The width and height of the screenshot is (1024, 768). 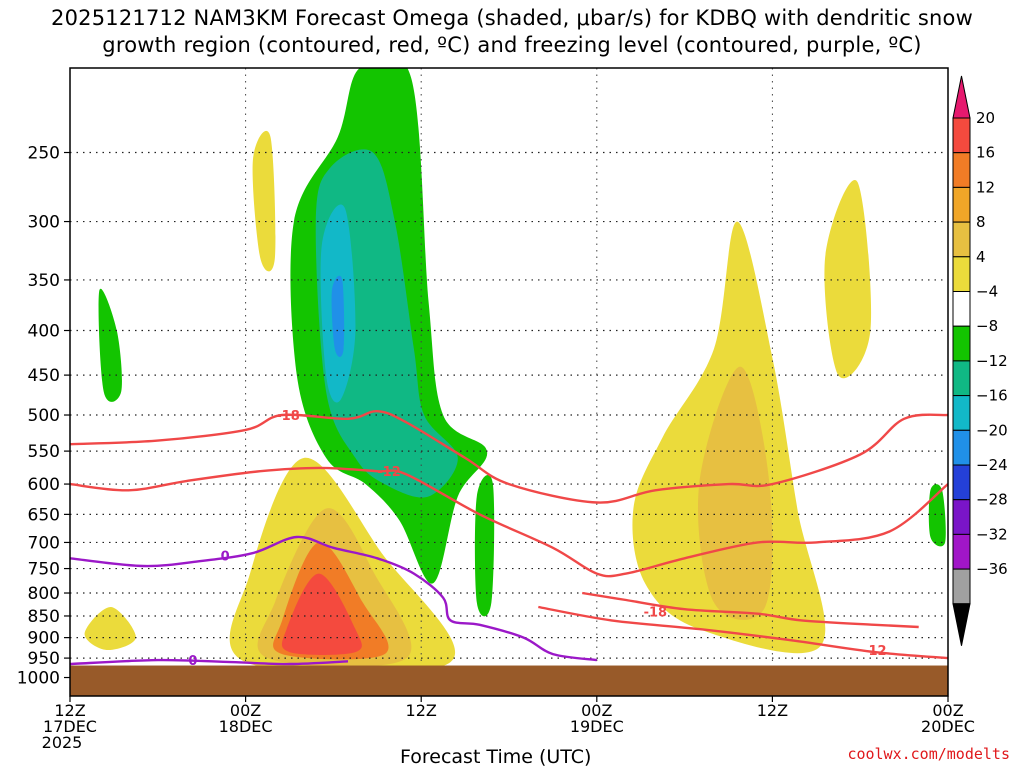 I want to click on colorbar-label-11: −28, so click(x=992, y=500).